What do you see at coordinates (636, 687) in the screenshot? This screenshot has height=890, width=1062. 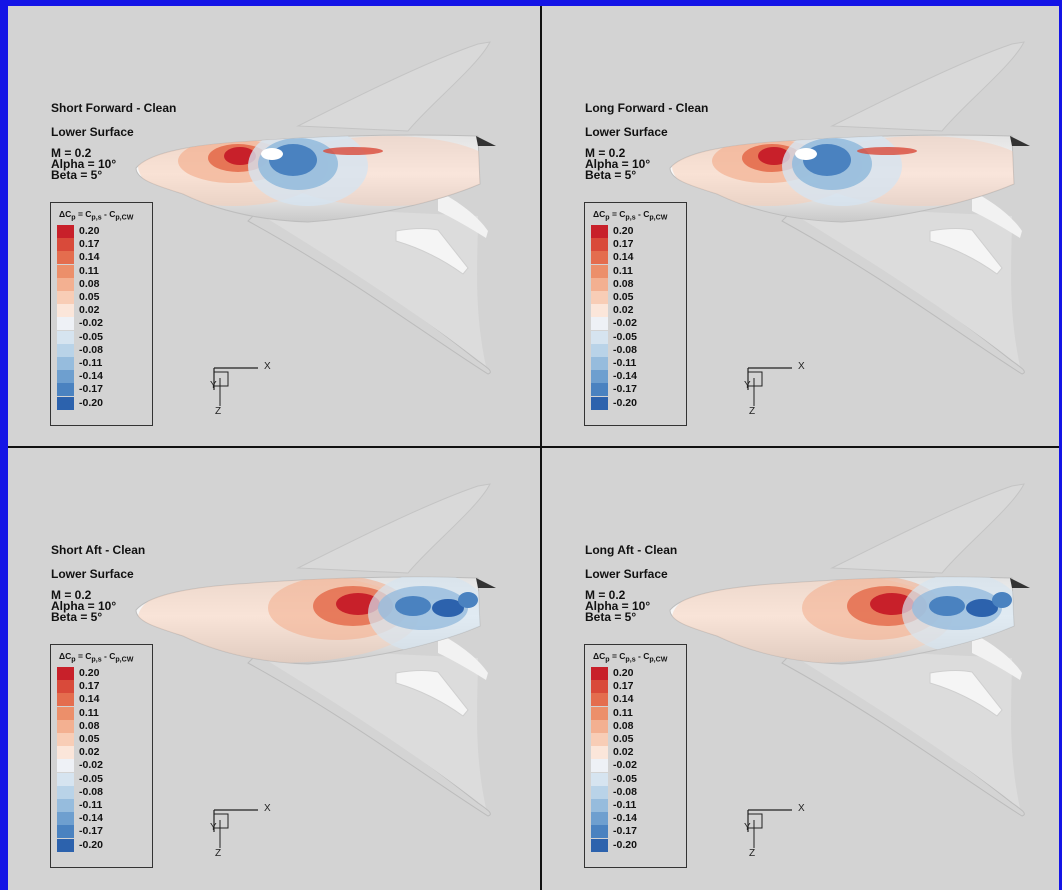 I see `legend-row: 0.17` at bounding box center [636, 687].